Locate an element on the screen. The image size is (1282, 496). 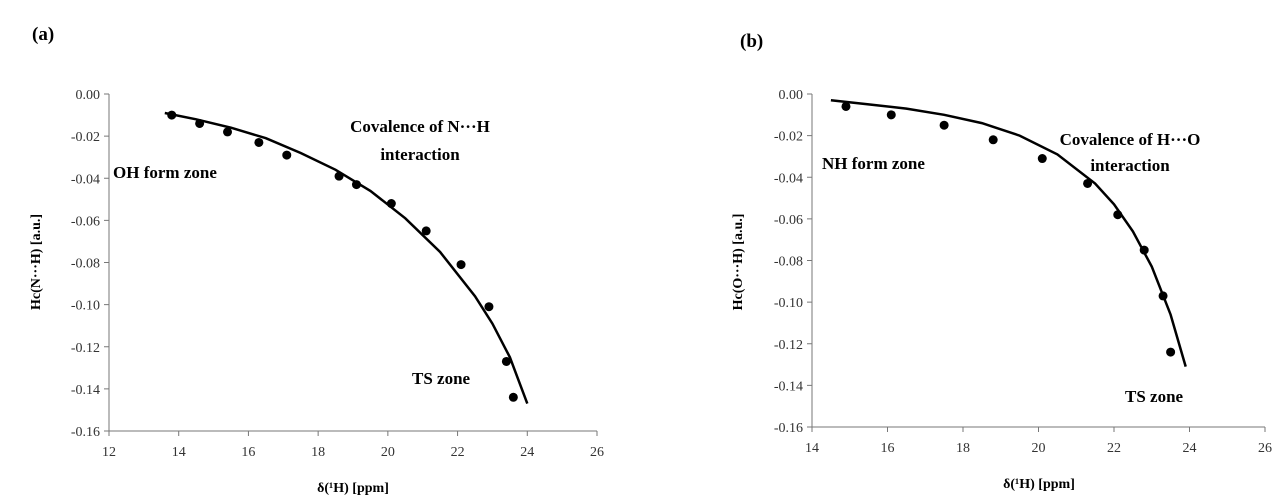
panel-a-y-tick-label: -0.12 is located at coordinates (85, 348).